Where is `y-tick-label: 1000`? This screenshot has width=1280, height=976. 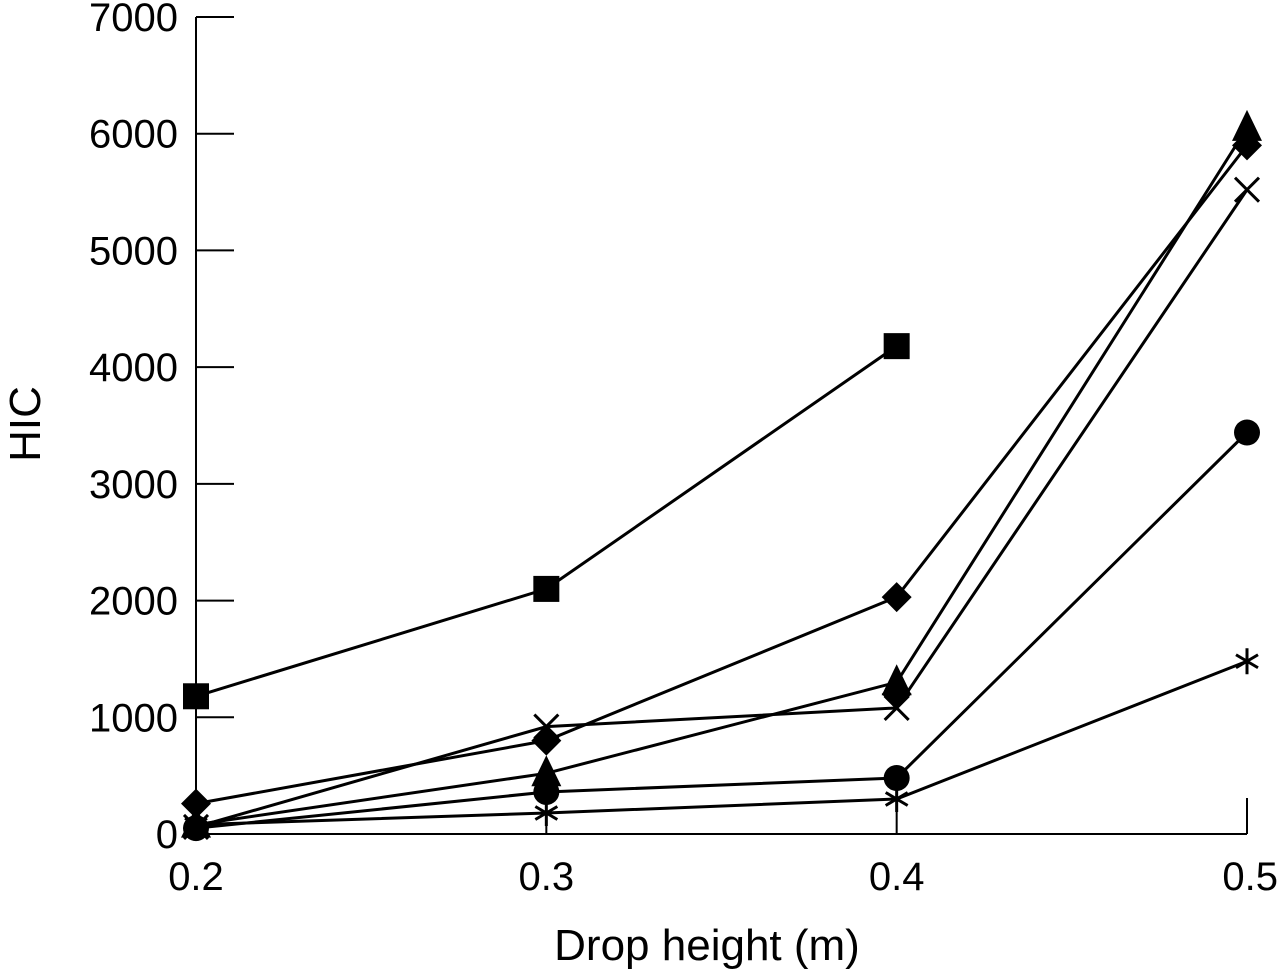
y-tick-label: 1000 is located at coordinates (133, 718).